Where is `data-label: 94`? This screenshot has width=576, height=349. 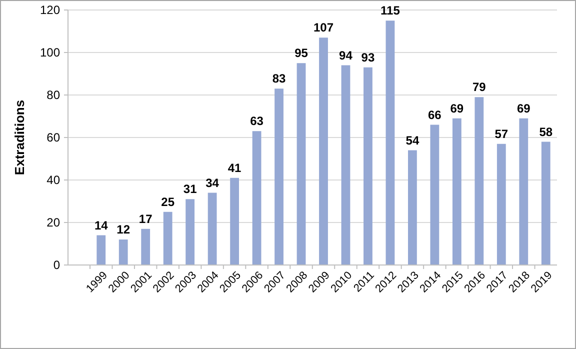 data-label: 94 is located at coordinates (346, 55).